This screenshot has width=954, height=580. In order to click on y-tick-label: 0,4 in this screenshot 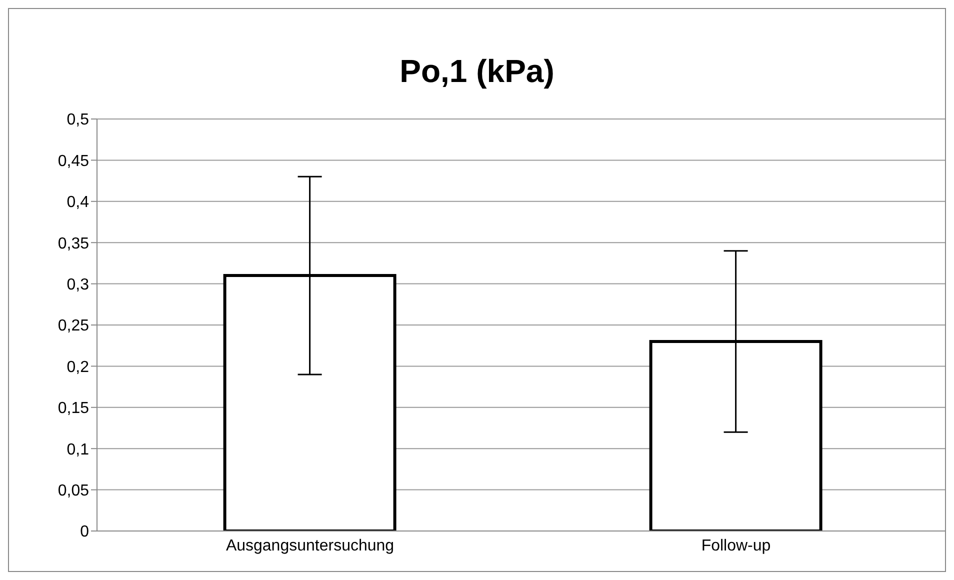, I will do `click(78, 203)`.